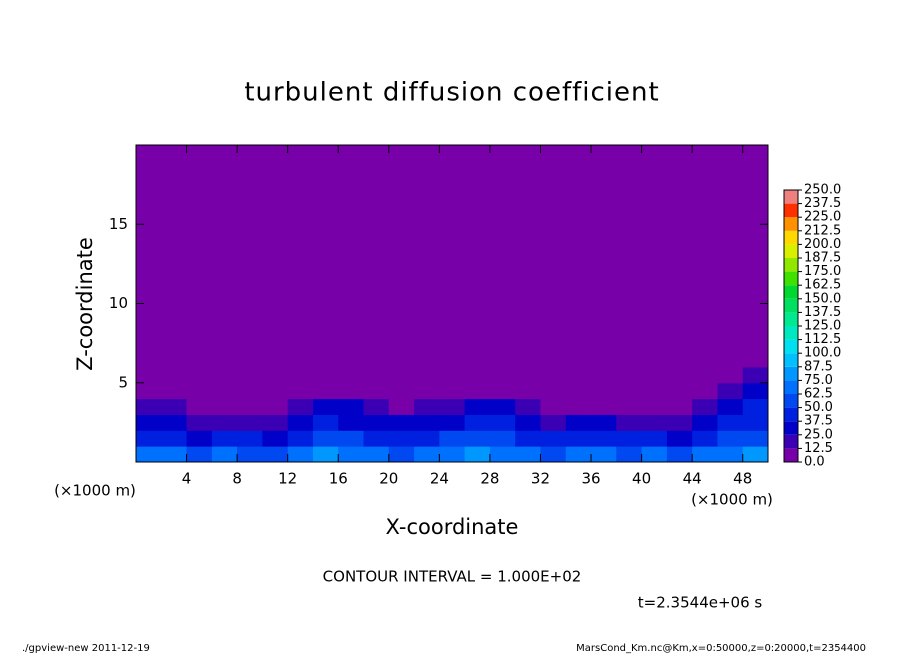  Describe the element at coordinates (818, 366) in the screenshot. I see `colorbar-label: 87.5` at that location.